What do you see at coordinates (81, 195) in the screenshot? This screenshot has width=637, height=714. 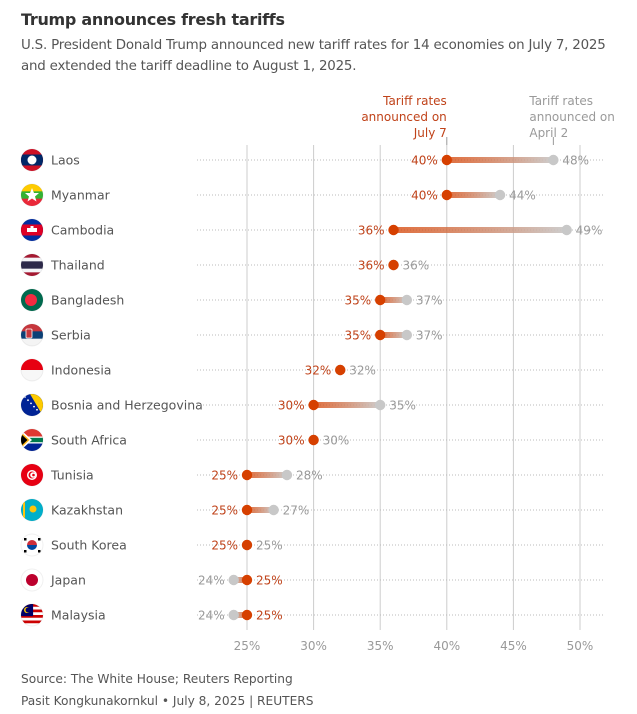 I see `country-label: Myanmar` at bounding box center [81, 195].